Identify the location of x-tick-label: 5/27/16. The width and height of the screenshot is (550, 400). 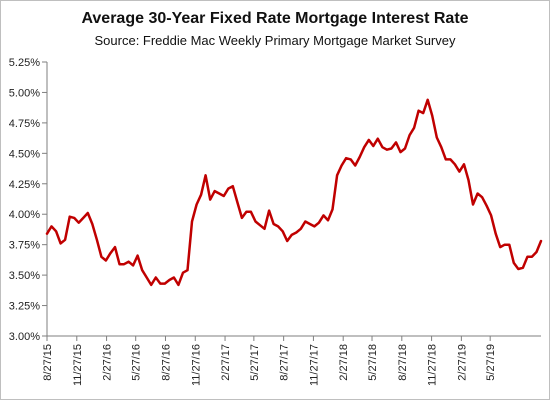
(137, 362).